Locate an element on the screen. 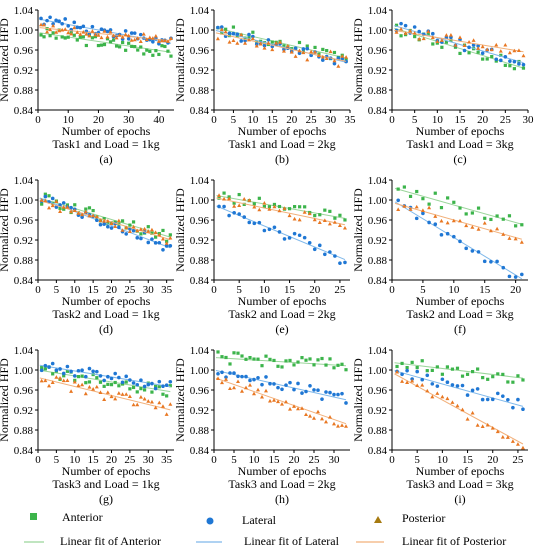 Image resolution: width=540 pixels, height=550 pixels. panel-letter: (b) is located at coordinates (282, 159).